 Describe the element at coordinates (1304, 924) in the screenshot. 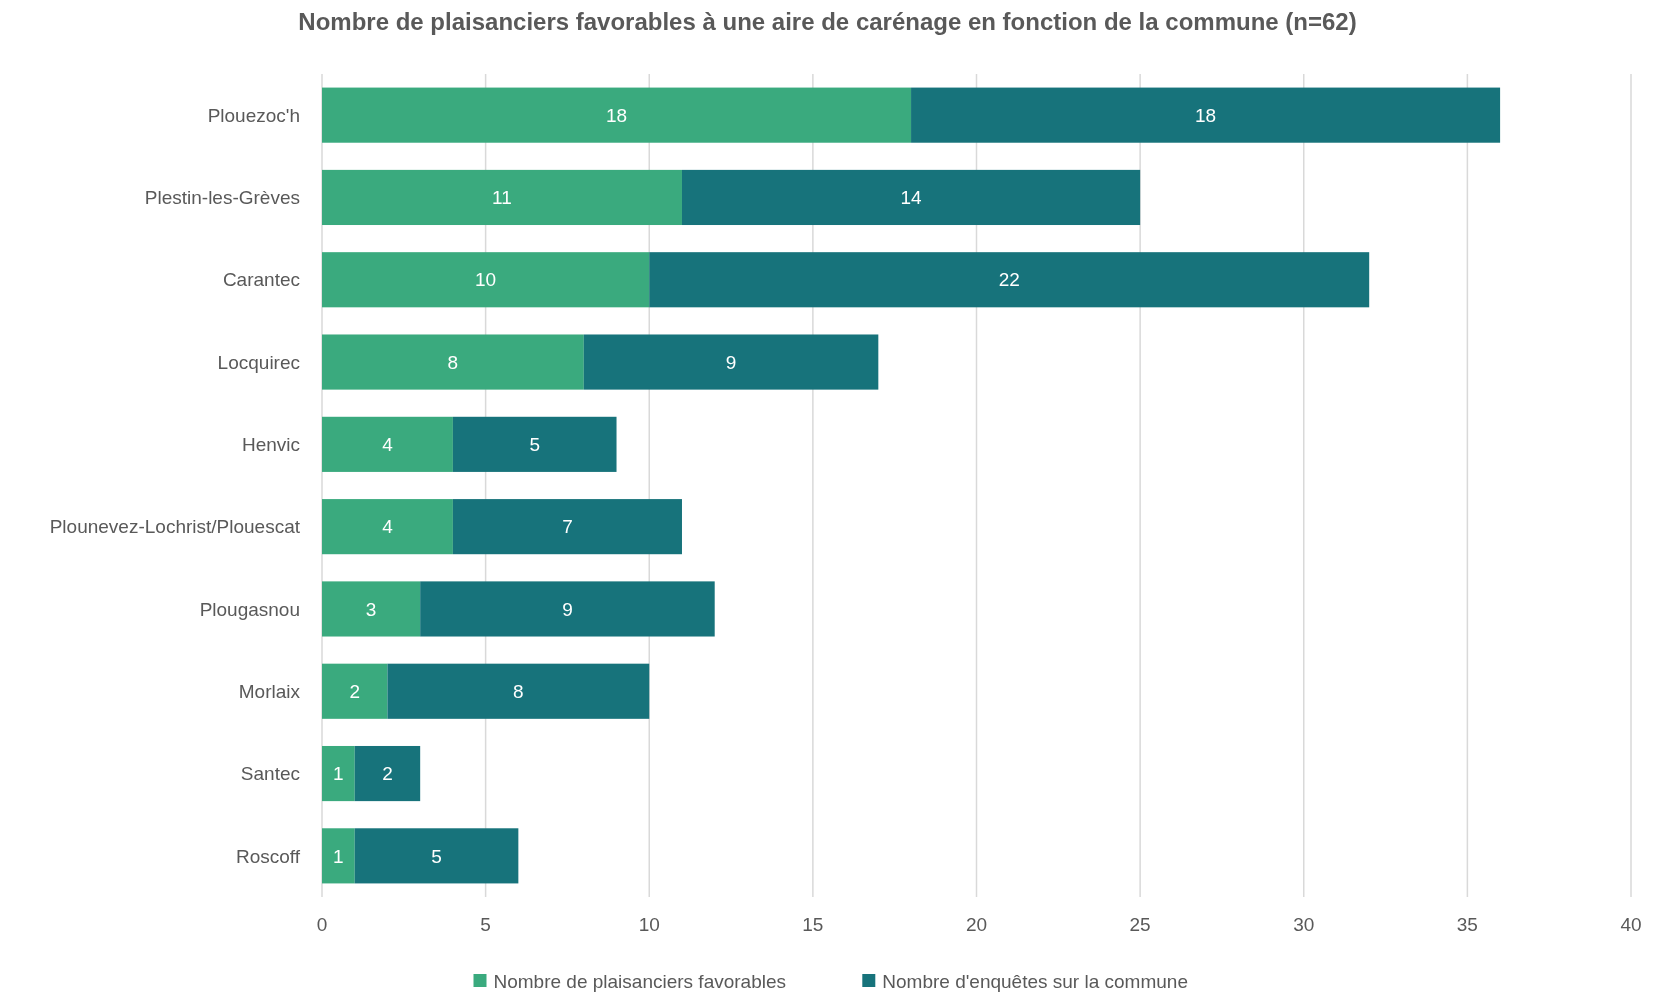

I see `x-tick-label: 30` at that location.